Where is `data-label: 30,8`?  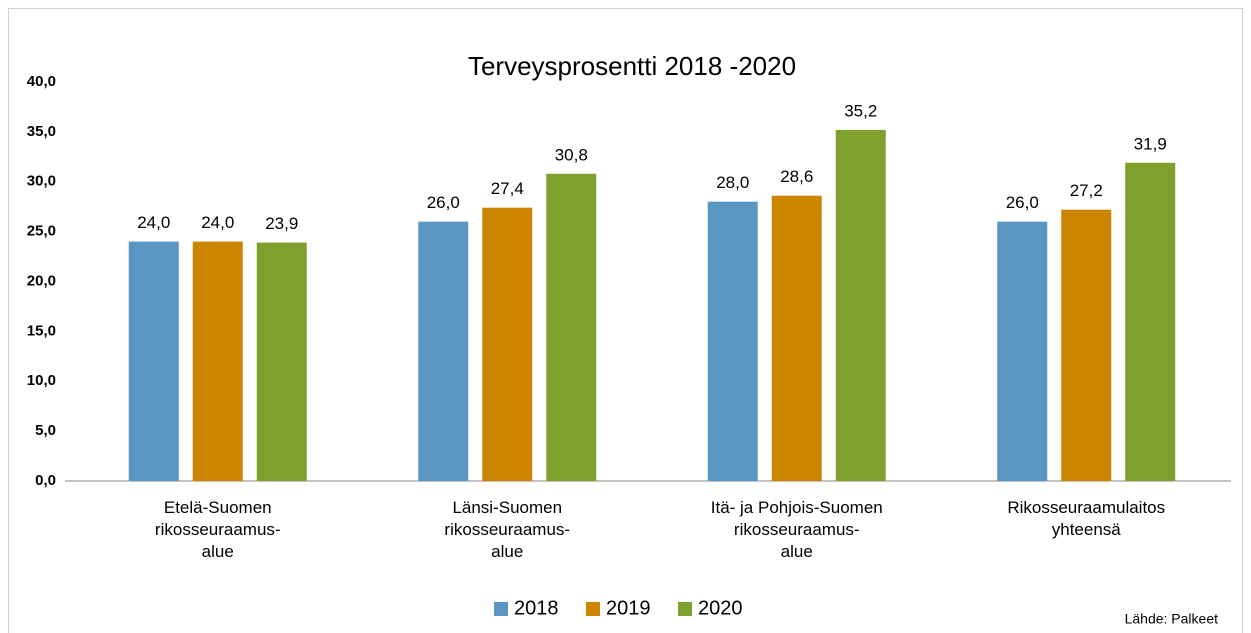 data-label: 30,8 is located at coordinates (571, 154).